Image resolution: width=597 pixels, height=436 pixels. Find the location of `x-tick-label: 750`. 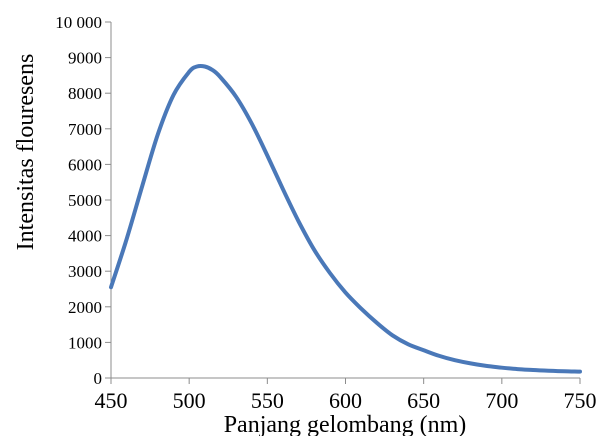

x-tick-label: 750 is located at coordinates (580, 400).